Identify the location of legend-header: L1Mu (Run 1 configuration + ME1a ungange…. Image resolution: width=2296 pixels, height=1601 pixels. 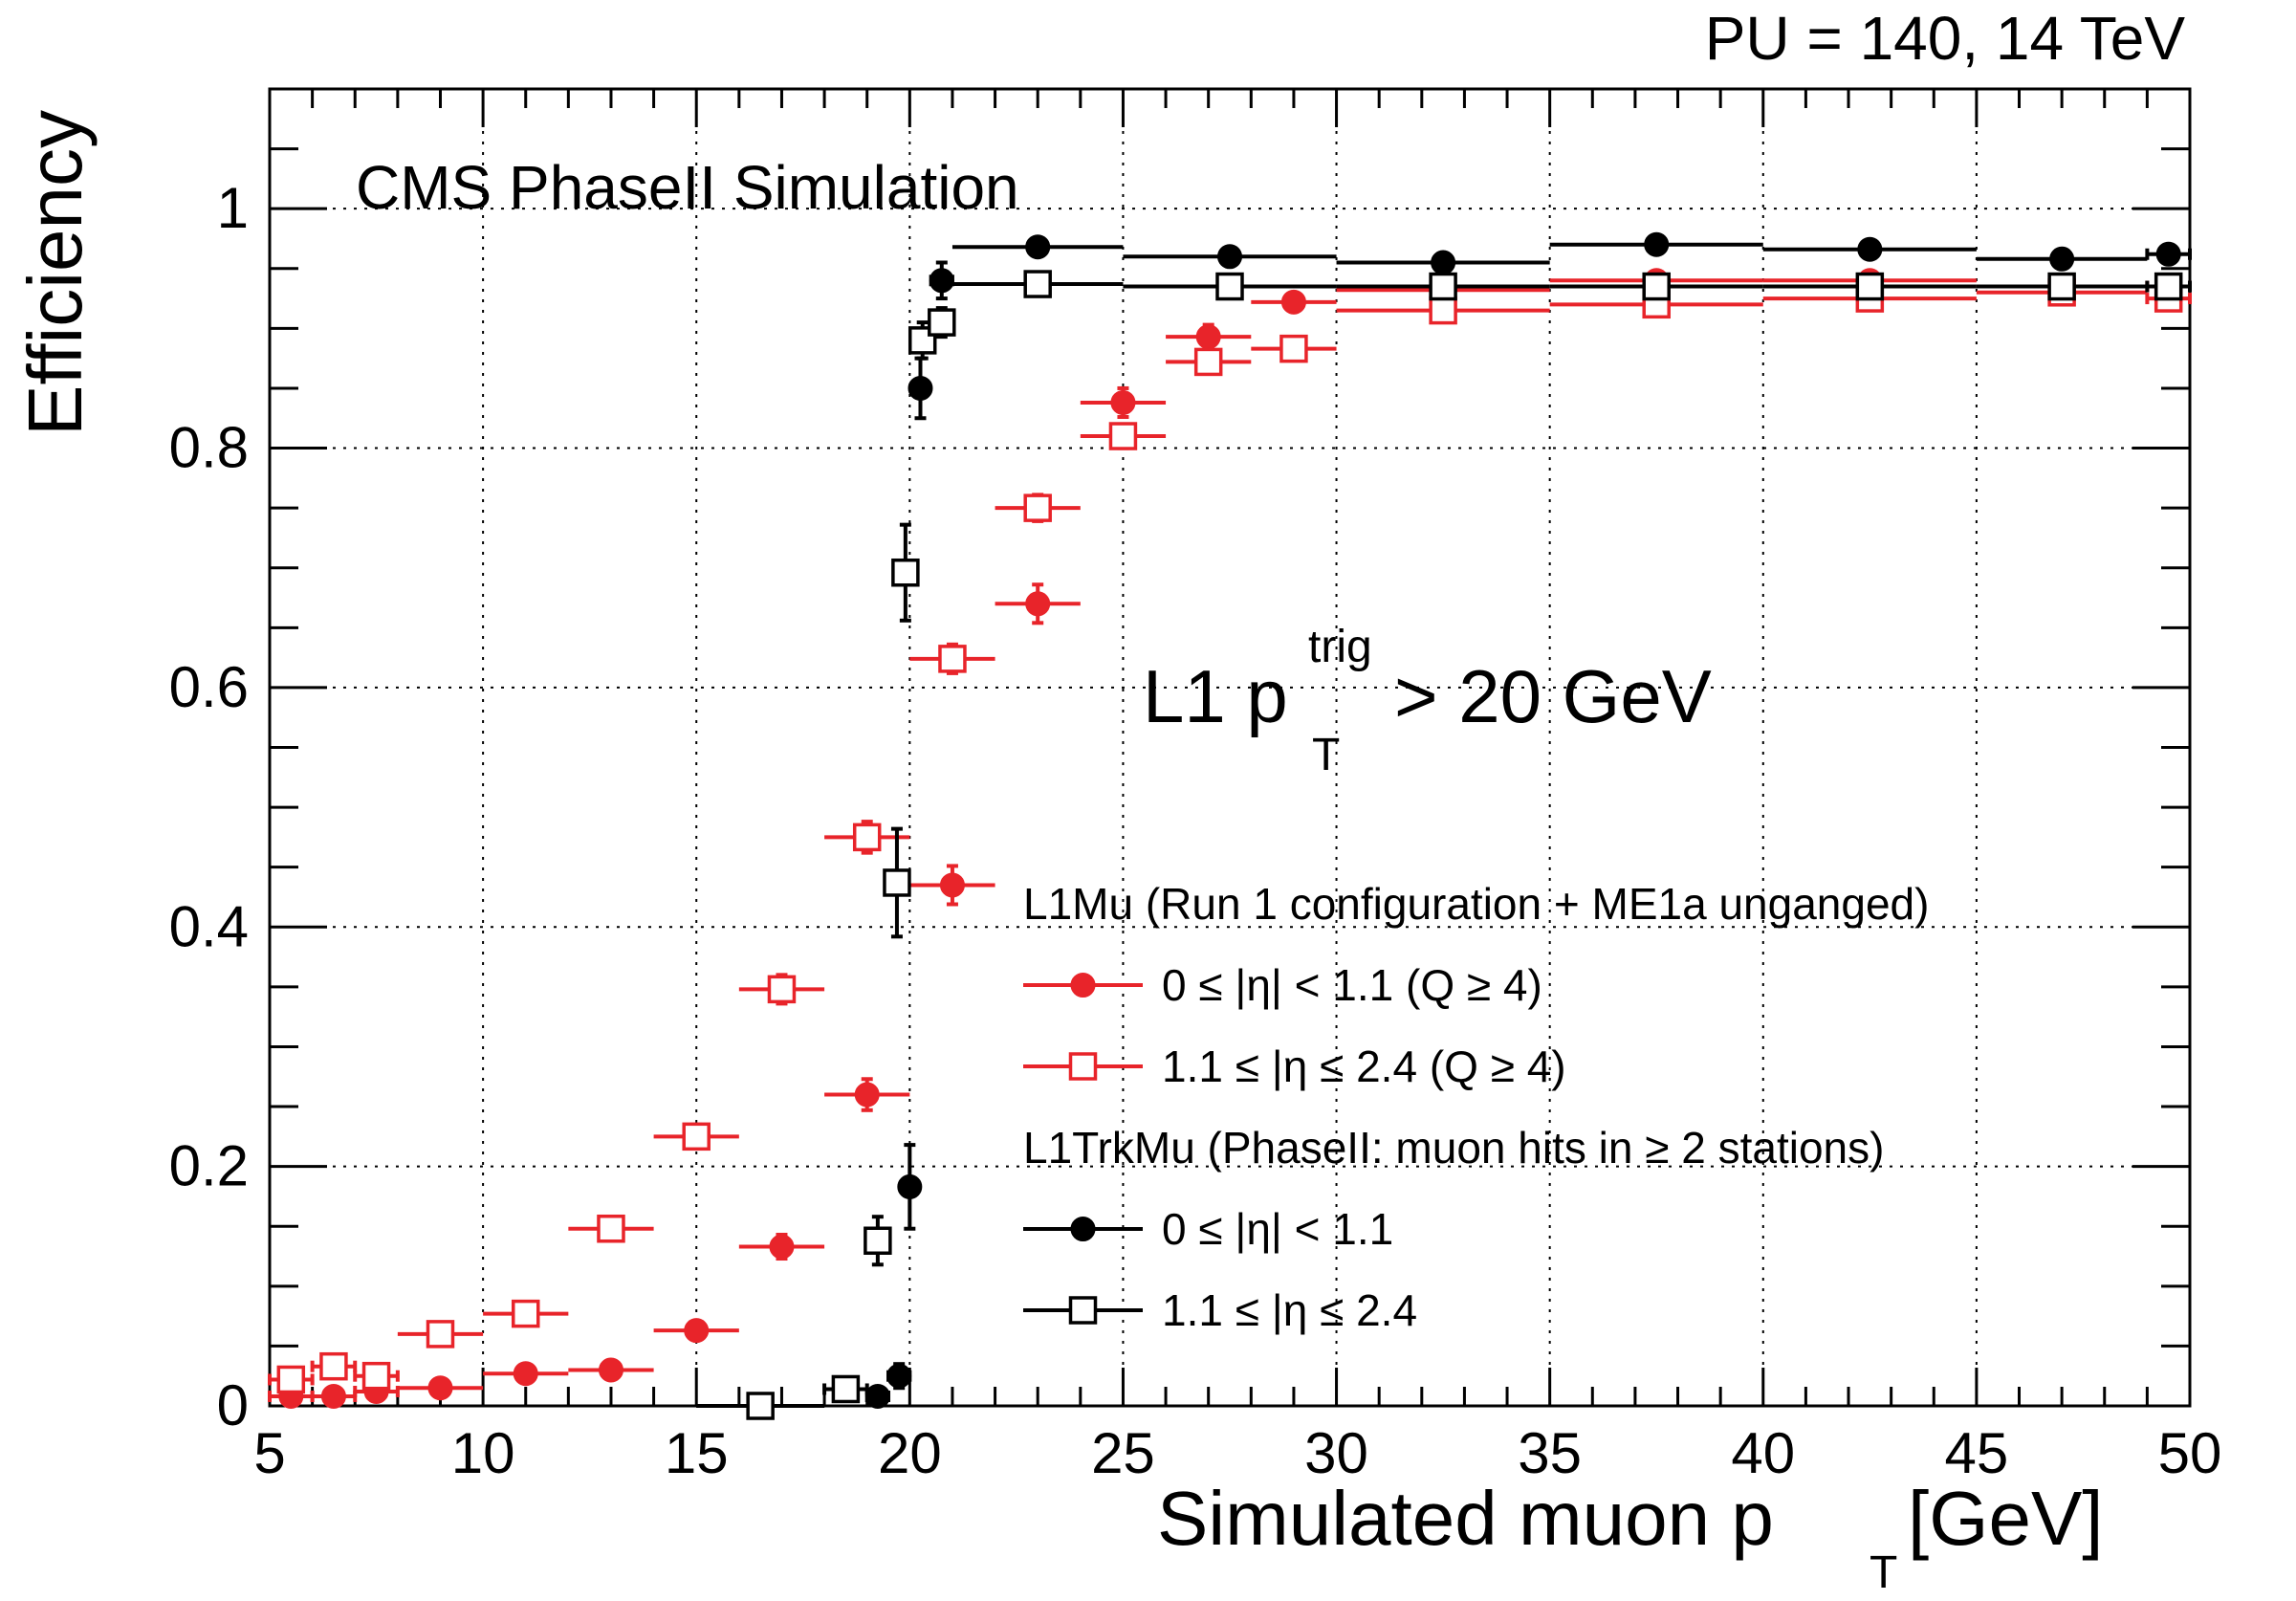
(1476, 904).